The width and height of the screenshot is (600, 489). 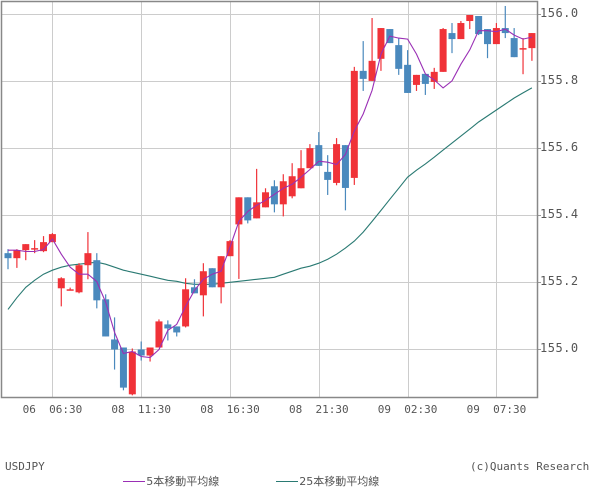 I want to click on x-tick-label: 06 06:30, so click(x=52, y=409).